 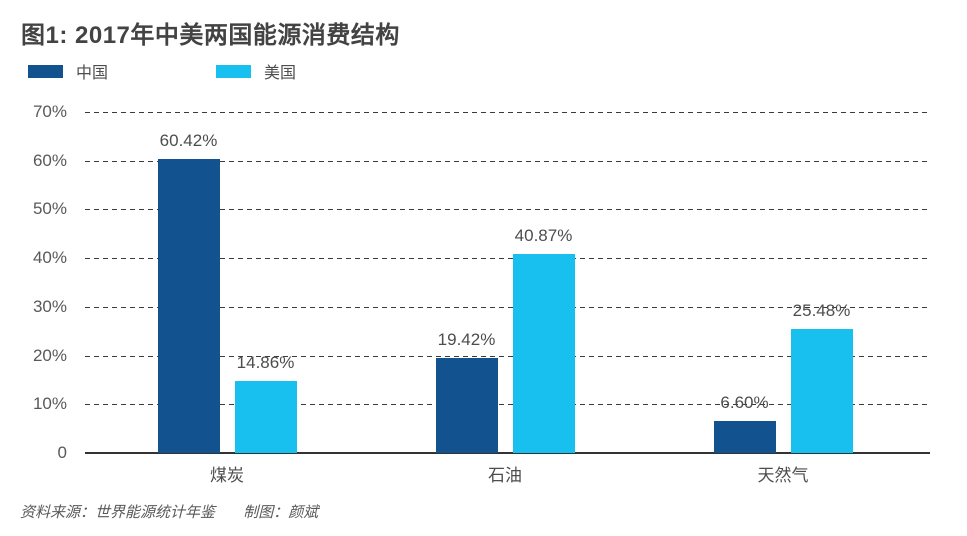 I want to click on bar-china-natural-gas, so click(x=744, y=436).